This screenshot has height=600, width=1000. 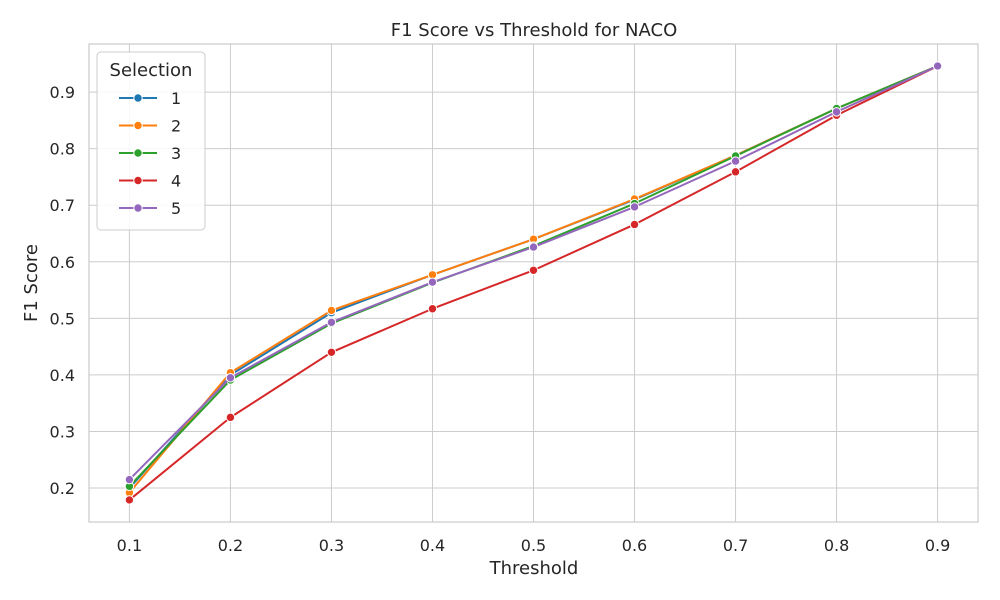 What do you see at coordinates (62, 92) in the screenshot?
I see `y-tick-label: 0.9` at bounding box center [62, 92].